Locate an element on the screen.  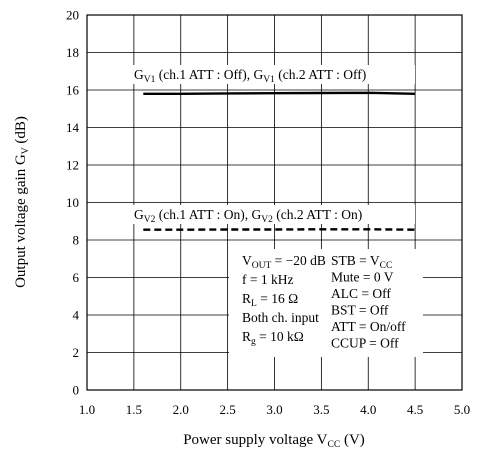
y-tick-label: 12 is located at coordinates (72, 165).